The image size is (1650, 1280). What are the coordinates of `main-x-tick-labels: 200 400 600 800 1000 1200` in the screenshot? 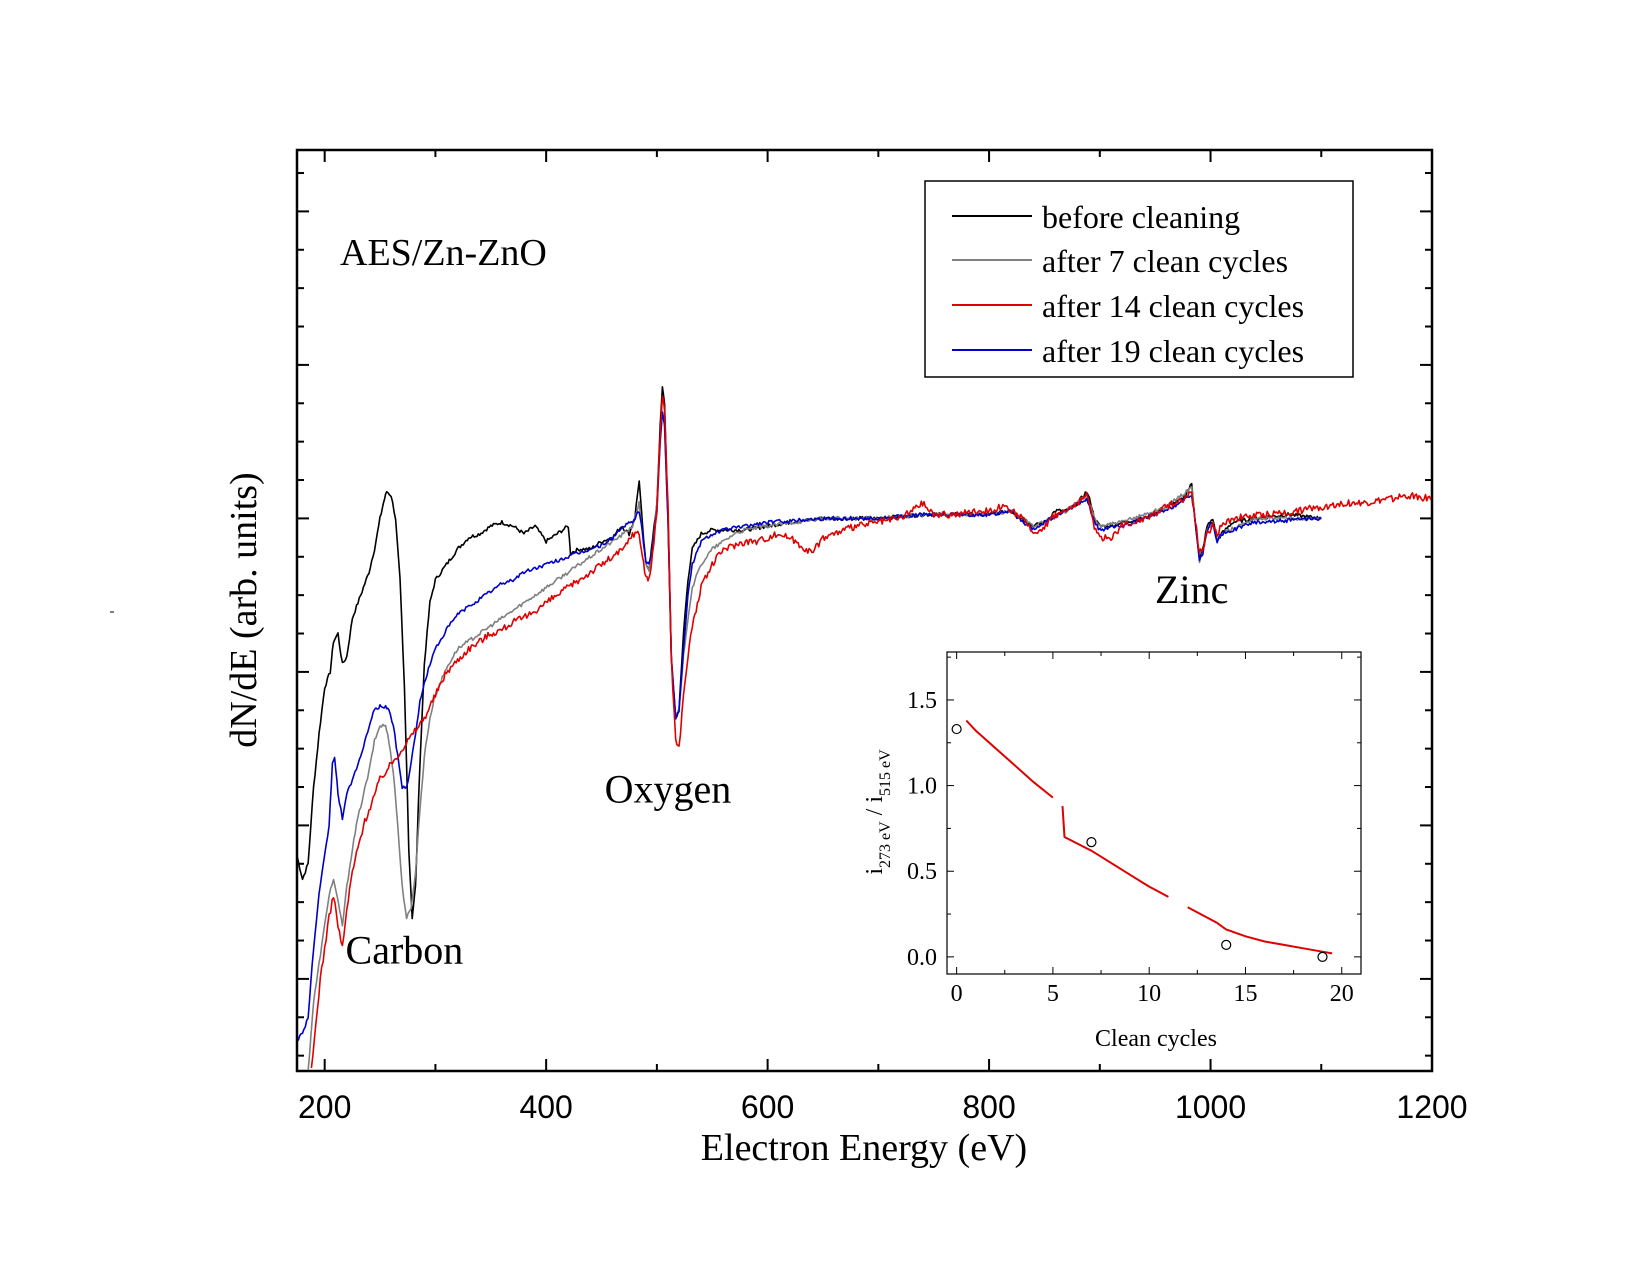 It's located at (883, 1107).